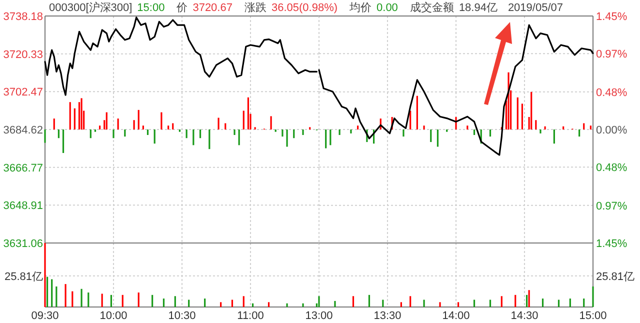 This screenshot has width=640, height=323. What do you see at coordinates (319, 316) in the screenshot?
I see `x-tick-label: 13:00` at bounding box center [319, 316].